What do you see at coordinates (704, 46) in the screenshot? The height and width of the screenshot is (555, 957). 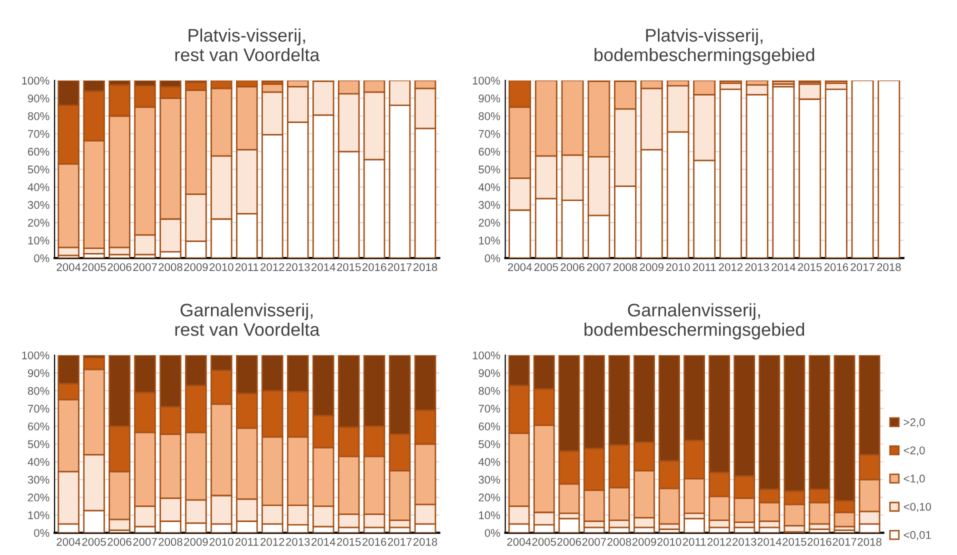 I see `chart-title: Platvis-visserij, bodembeschermingsgebied` at bounding box center [704, 46].